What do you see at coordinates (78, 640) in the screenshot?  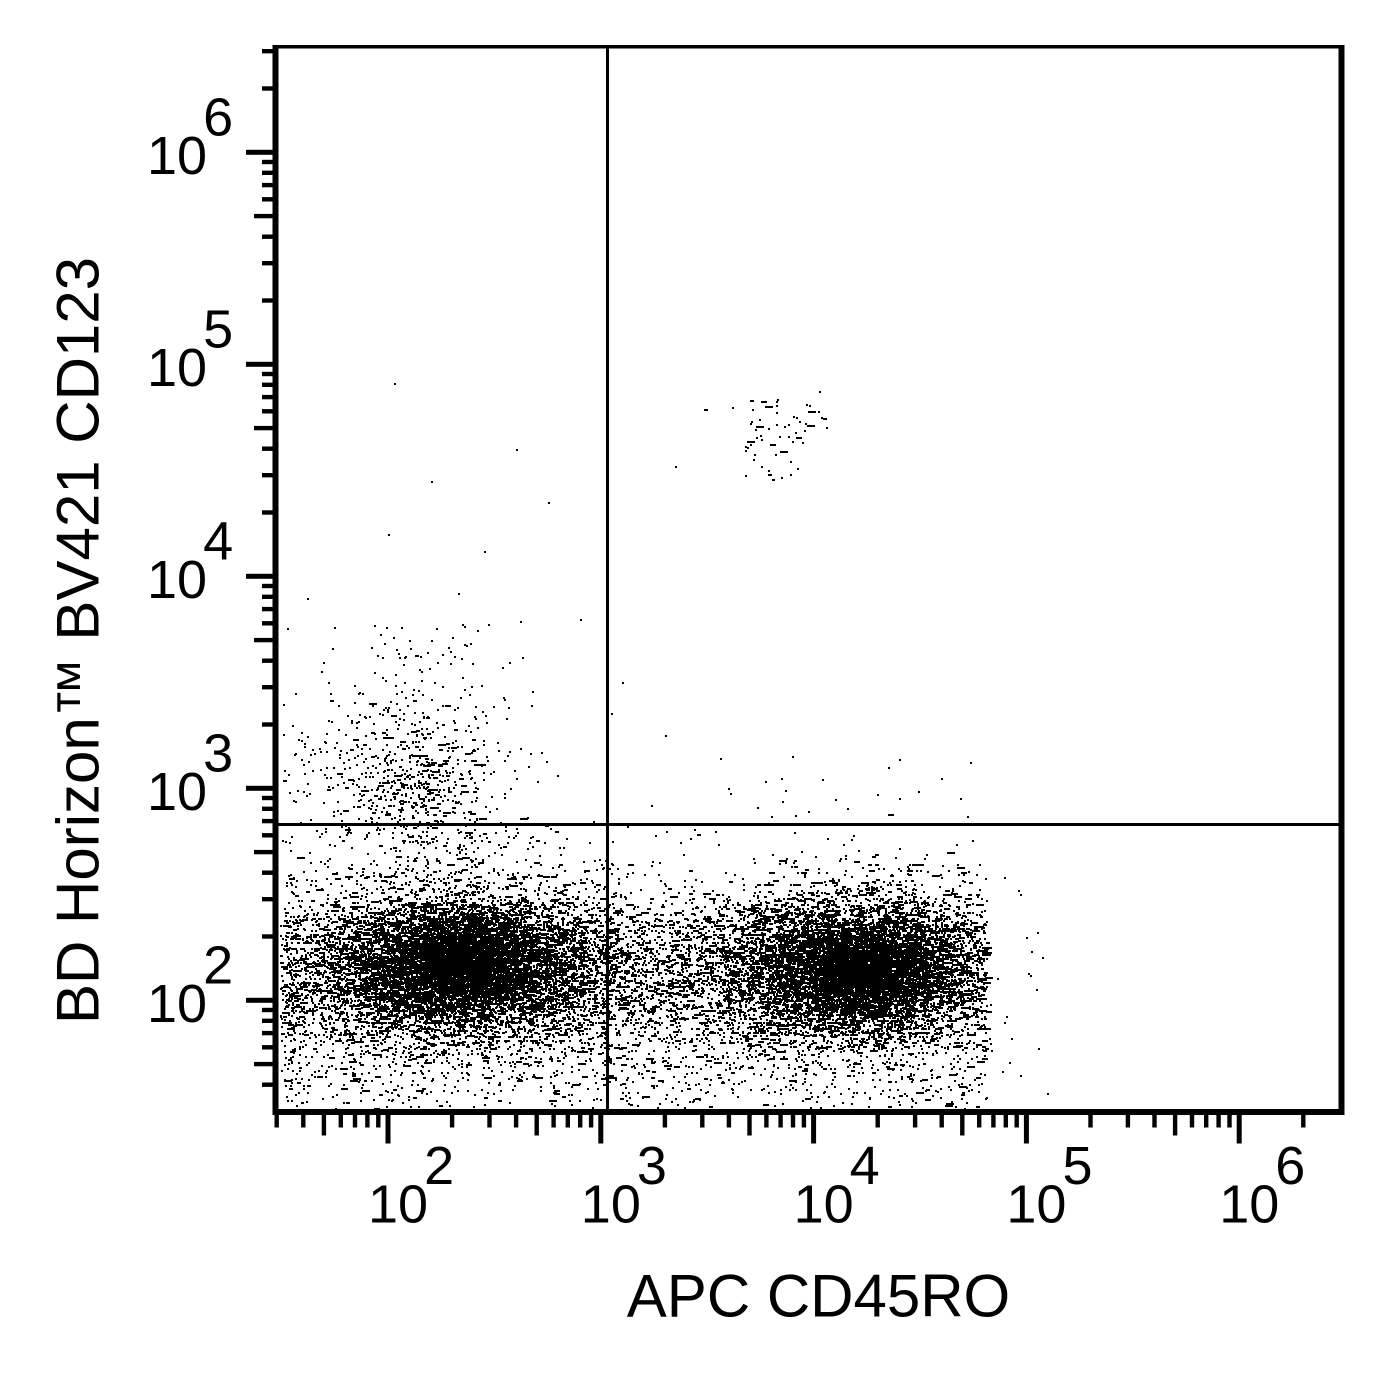 I see `svg-text: BD Horizon™ BV421 CD123` at bounding box center [78, 640].